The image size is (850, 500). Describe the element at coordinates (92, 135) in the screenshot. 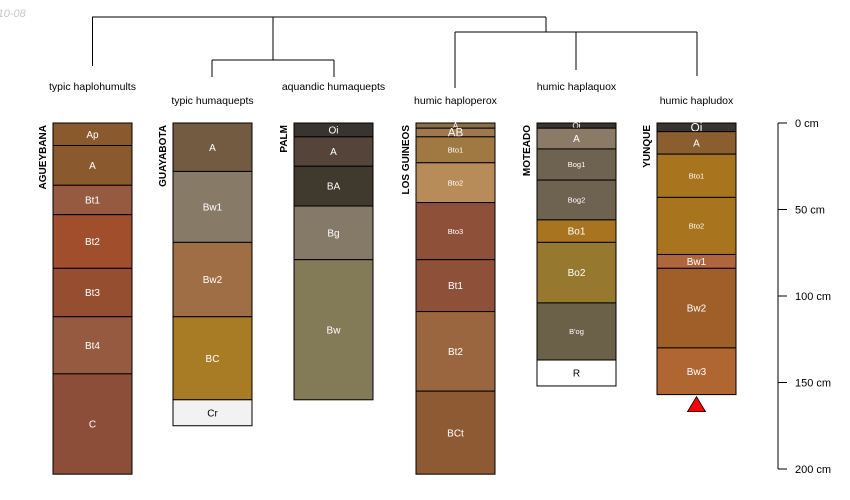

I see `horizon-label: Ap` at that location.